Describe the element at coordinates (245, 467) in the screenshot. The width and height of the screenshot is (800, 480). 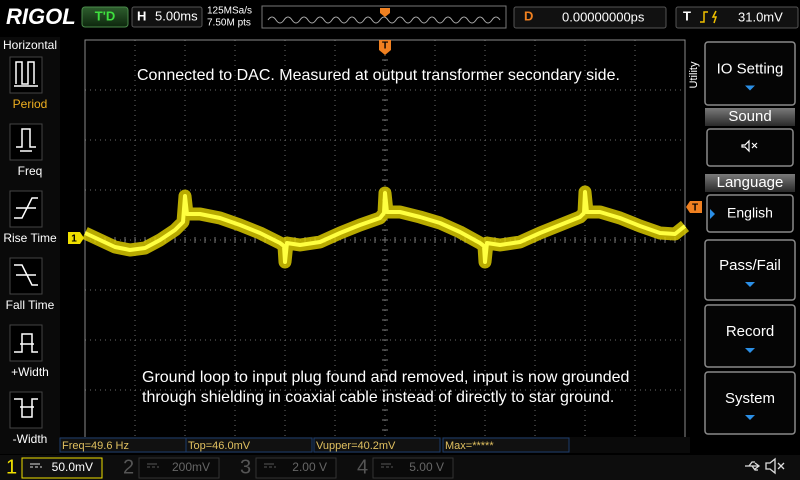
I see `channel-number: 3` at that location.